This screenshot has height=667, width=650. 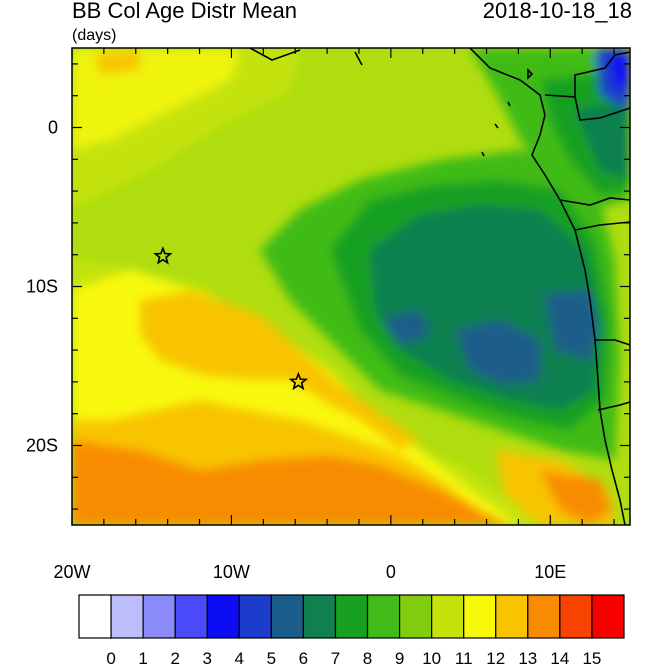 What do you see at coordinates (142, 658) in the screenshot?
I see `colorbar-label: 1` at bounding box center [142, 658].